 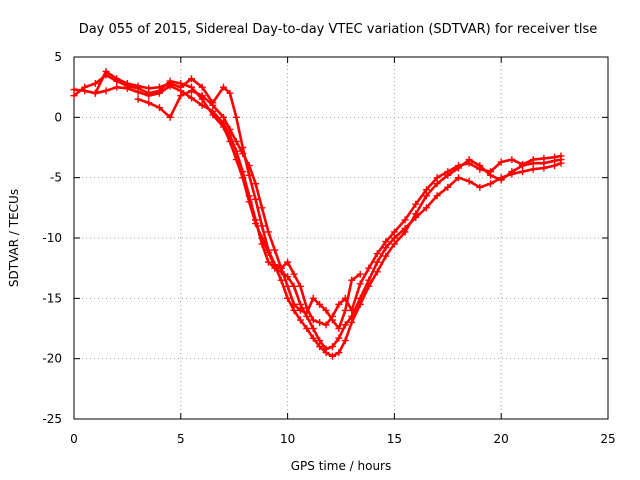 What do you see at coordinates (52, 419) in the screenshot?
I see `y-tick-label: -25` at bounding box center [52, 419].